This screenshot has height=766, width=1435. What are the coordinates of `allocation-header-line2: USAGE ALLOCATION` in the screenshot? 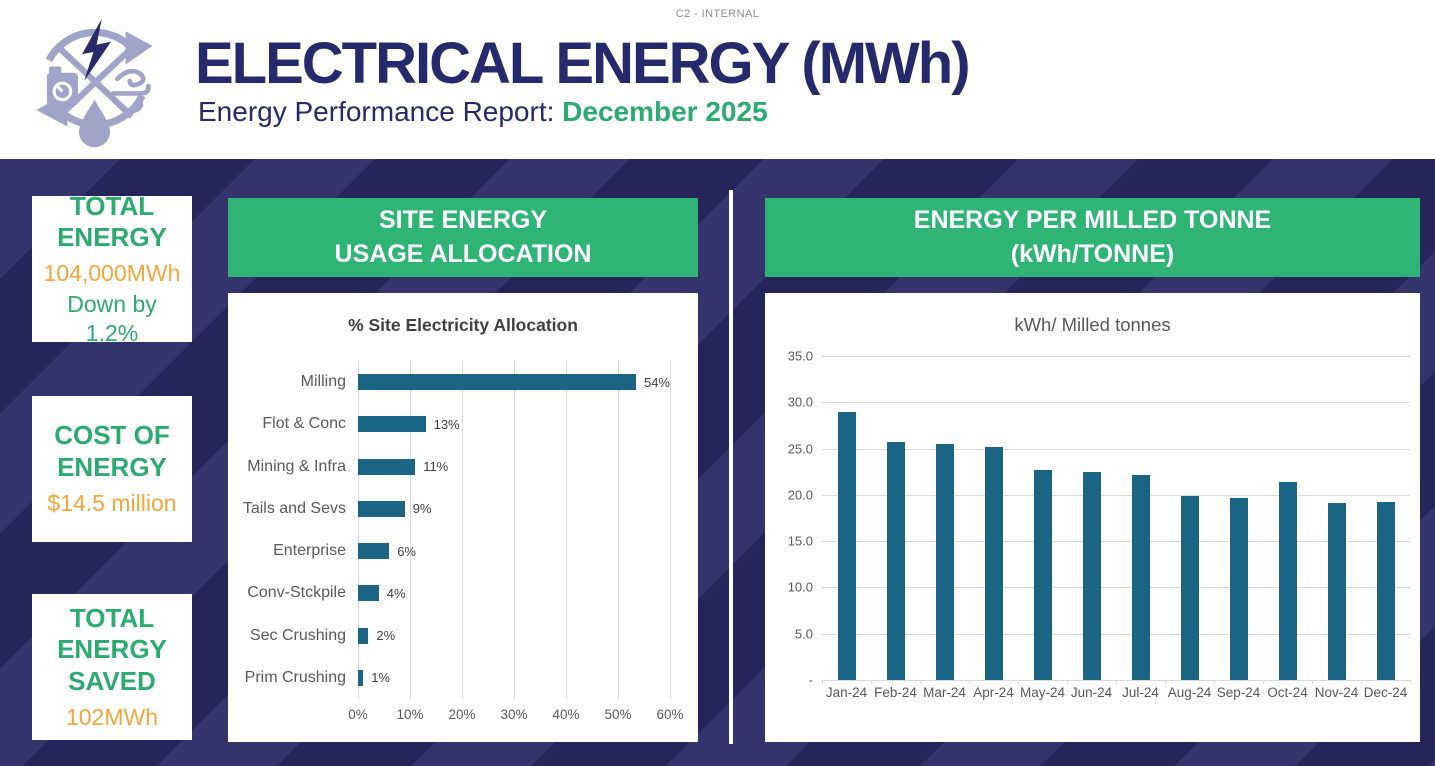 It's located at (463, 253).